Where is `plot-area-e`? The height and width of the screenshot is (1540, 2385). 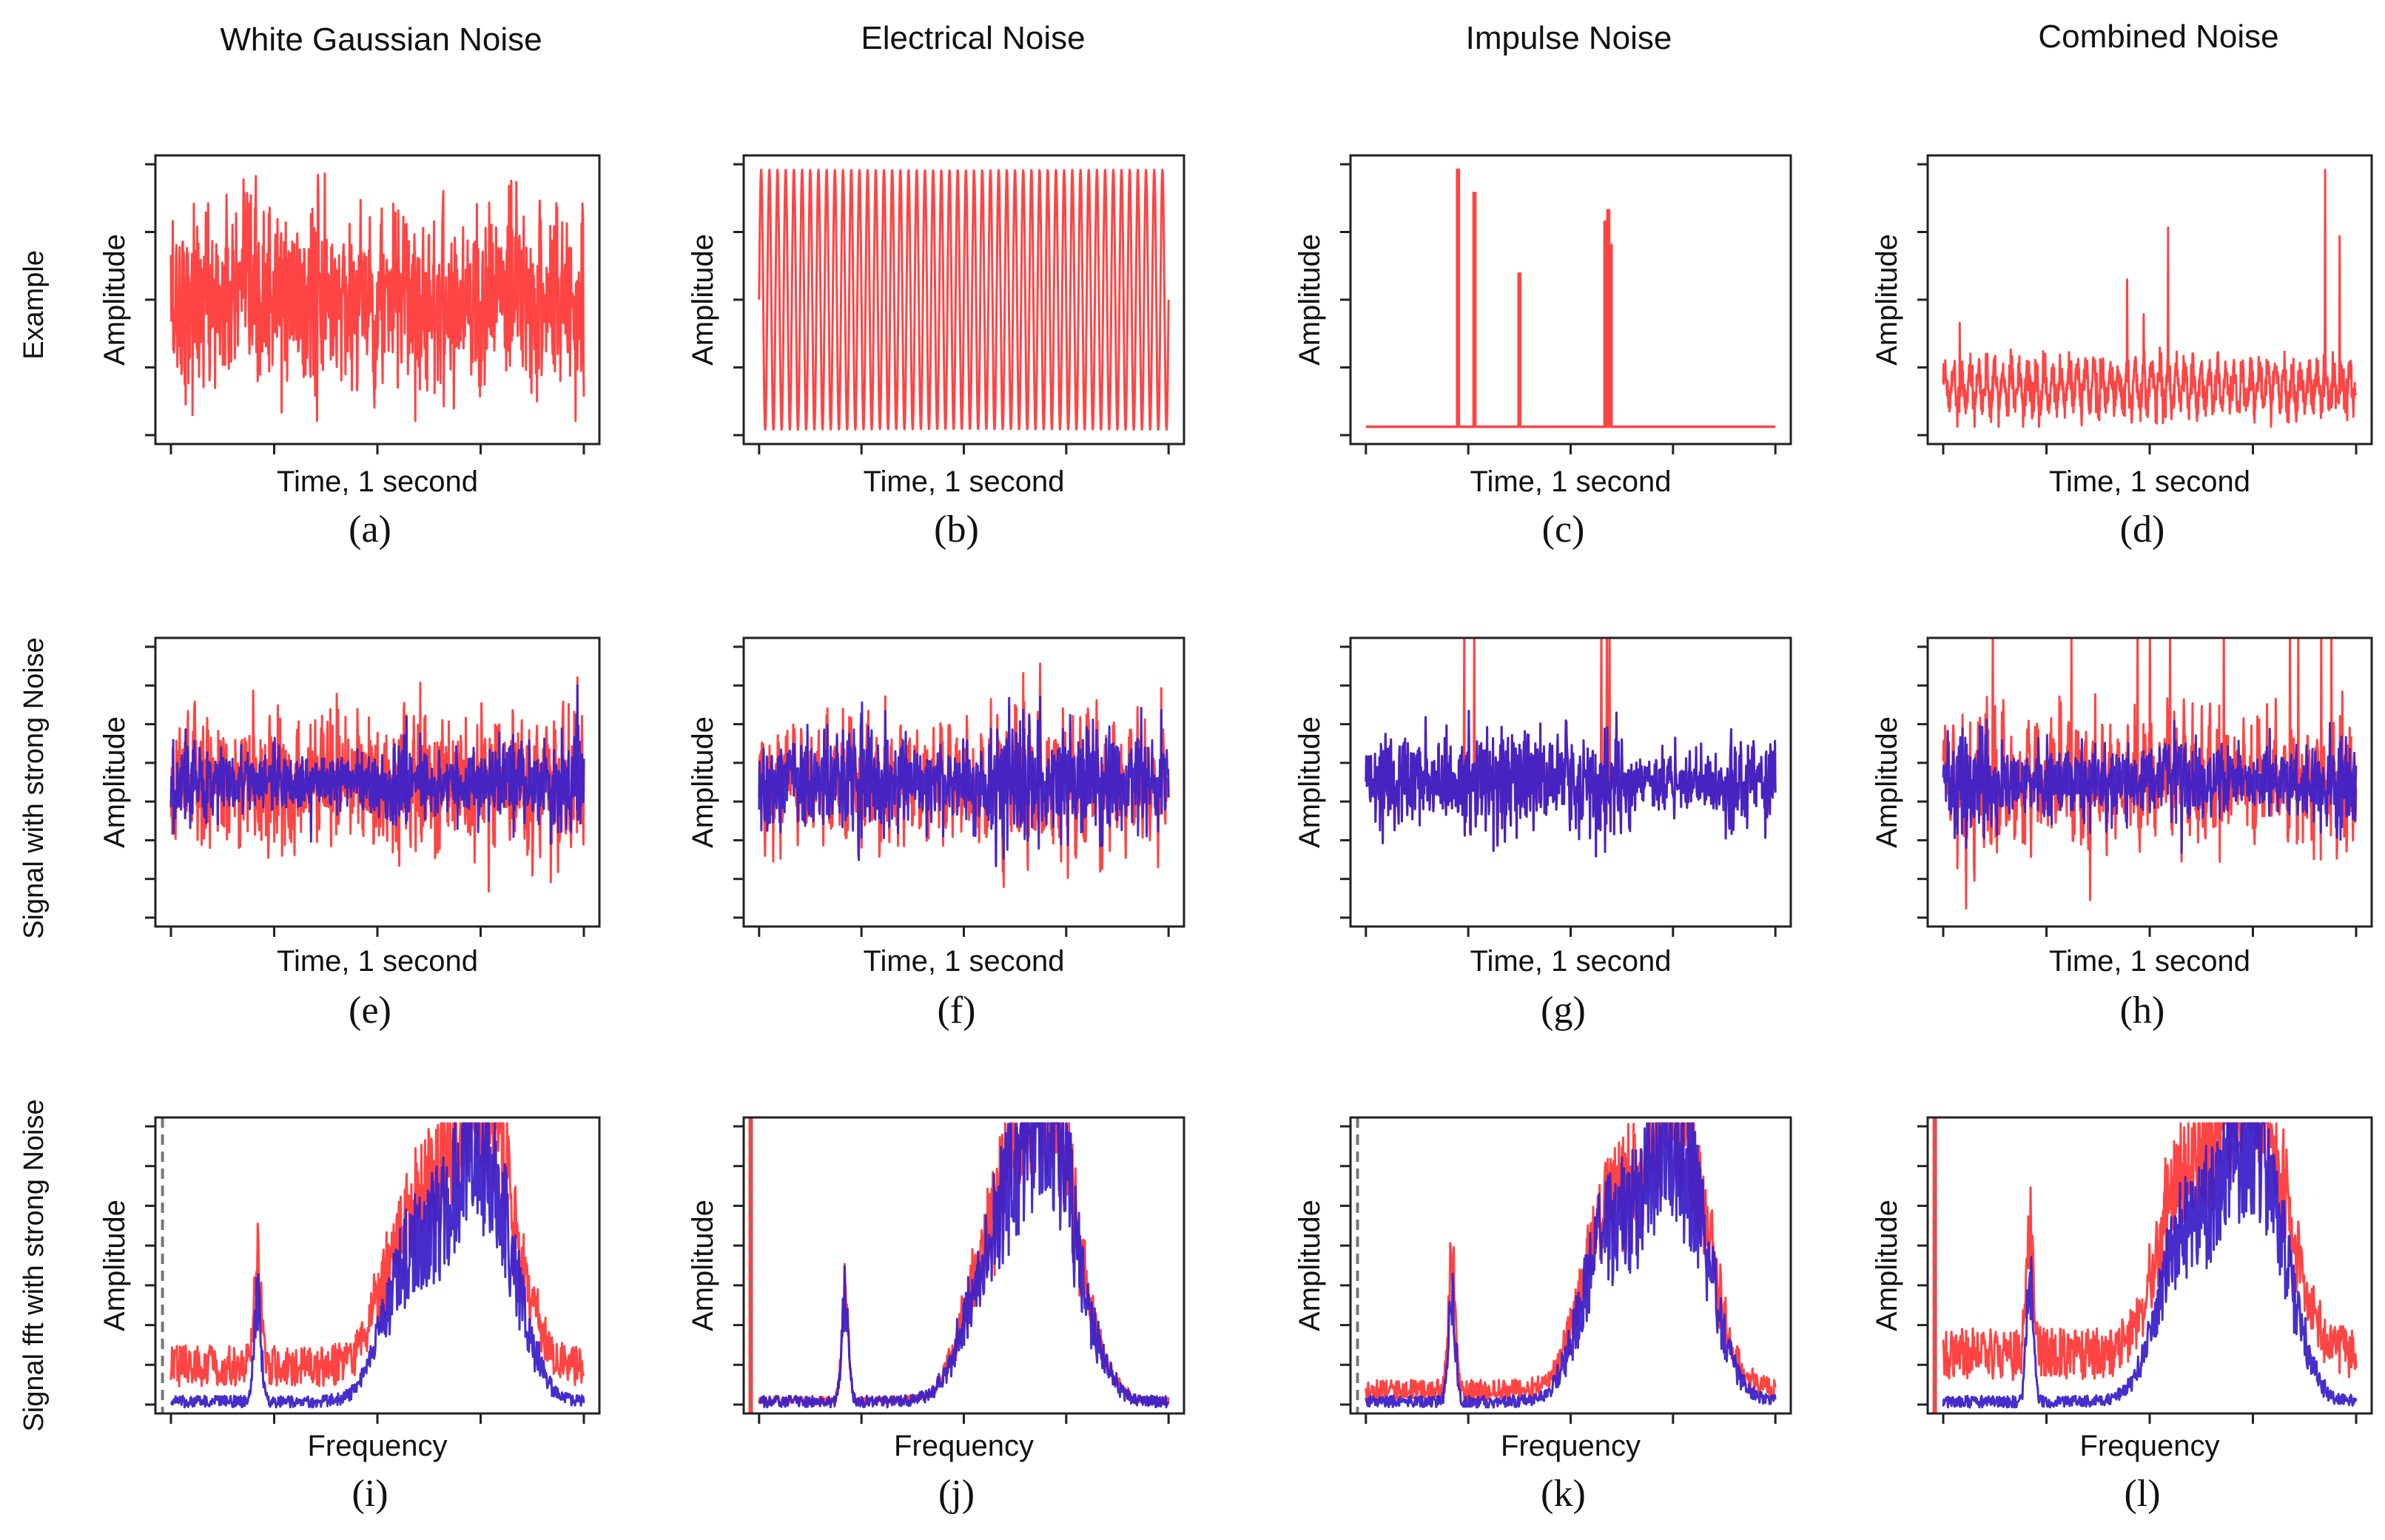 plot-area-e is located at coordinates (377, 784).